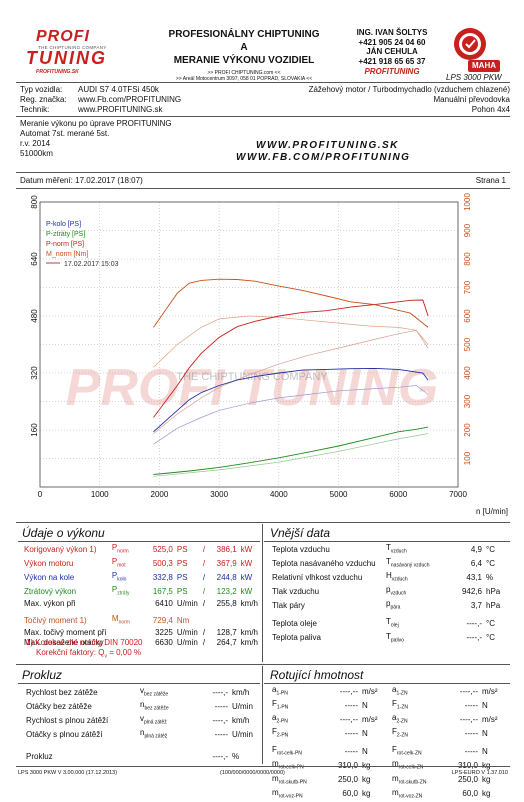 This screenshot has width=524, height=802. Describe the element at coordinates (399, 579) in the screenshot. I see `ambient-symbol-subscript: vzduch` at that location.